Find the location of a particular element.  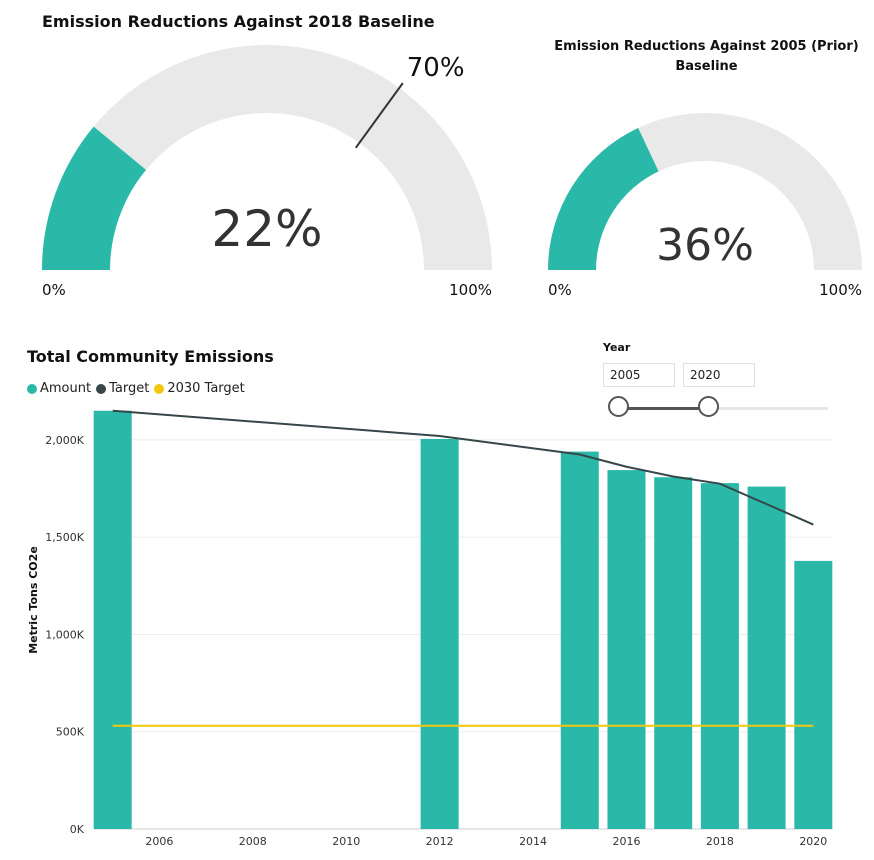

year-start-input: 2005 is located at coordinates (639, 375).